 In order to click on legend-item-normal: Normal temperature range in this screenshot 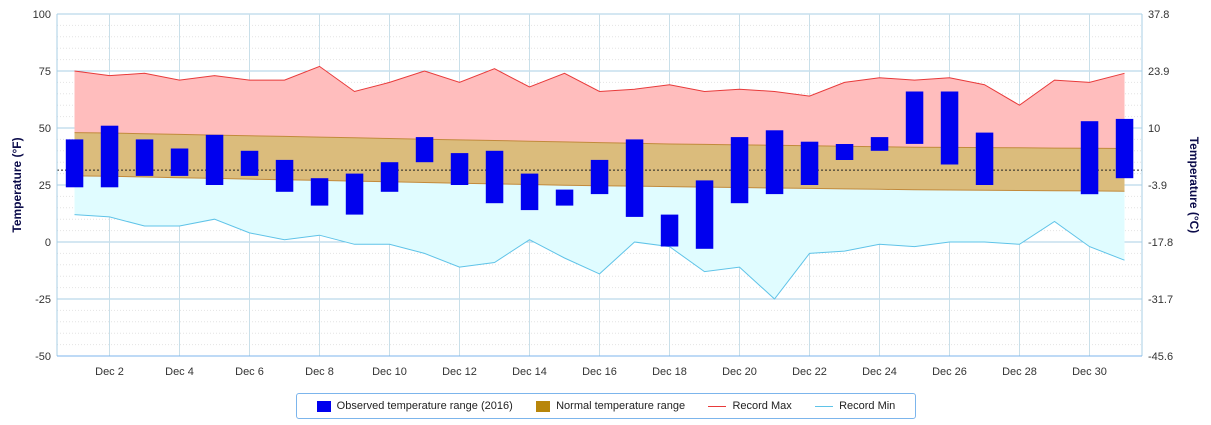, I will do `click(610, 406)`.